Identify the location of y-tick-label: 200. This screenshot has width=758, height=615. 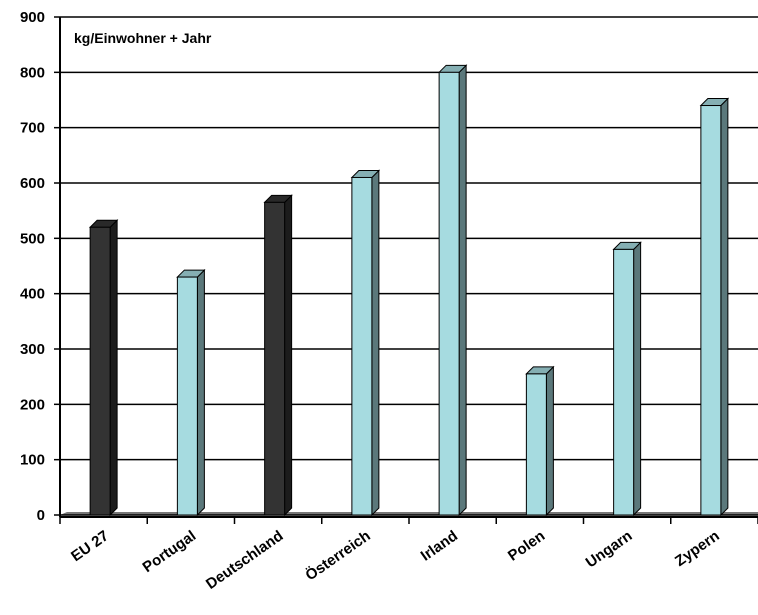
(32, 404).